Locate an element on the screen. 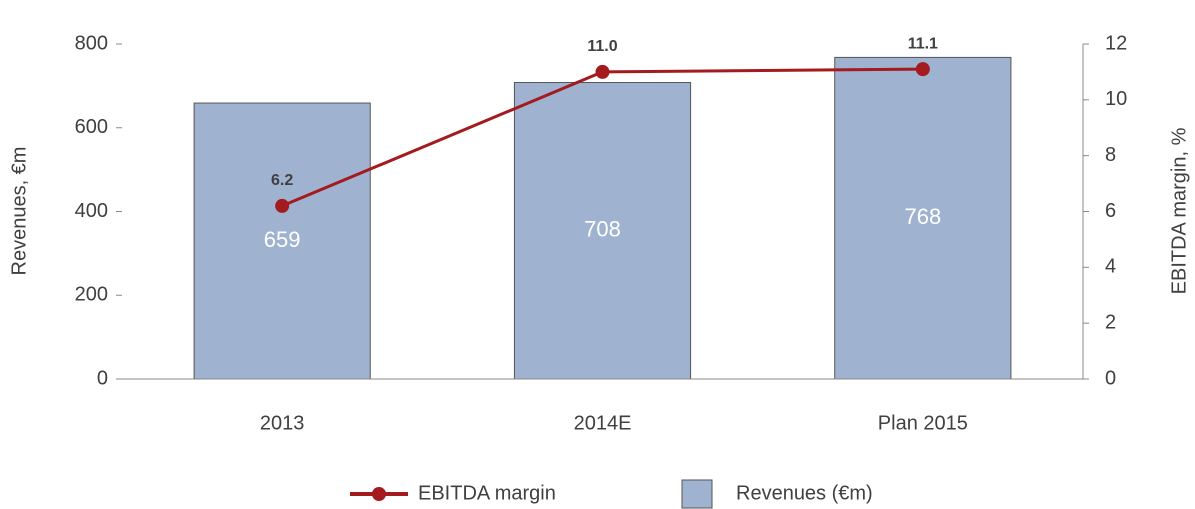 The width and height of the screenshot is (1195, 509). line-value-label: 11.1 is located at coordinates (923, 43).